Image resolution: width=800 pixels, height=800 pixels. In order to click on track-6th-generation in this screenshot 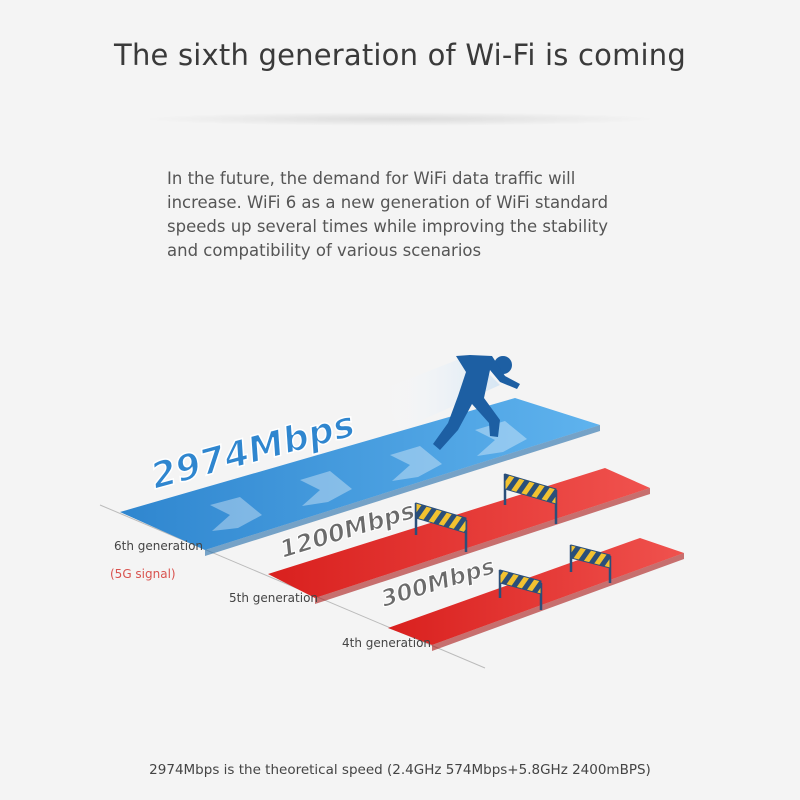, I will do `click(360, 474)`.